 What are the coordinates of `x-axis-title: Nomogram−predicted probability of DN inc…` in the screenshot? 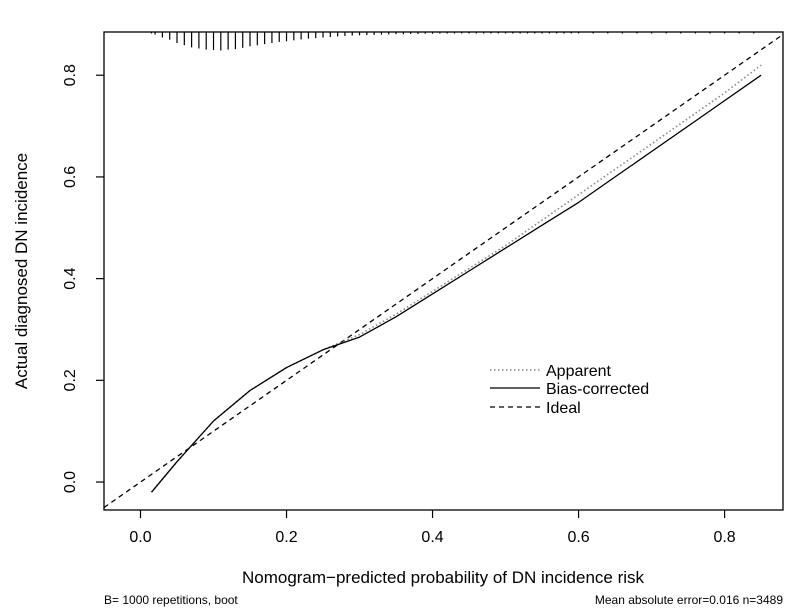 It's located at (443, 577).